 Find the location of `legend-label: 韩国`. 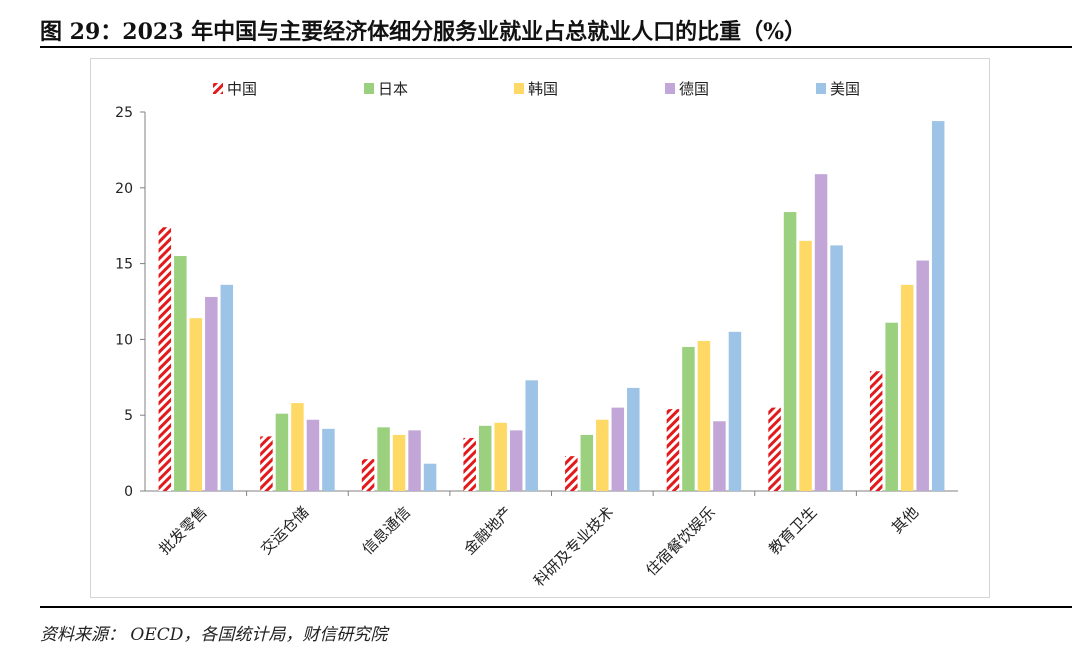

legend-label: 韩国 is located at coordinates (543, 89).